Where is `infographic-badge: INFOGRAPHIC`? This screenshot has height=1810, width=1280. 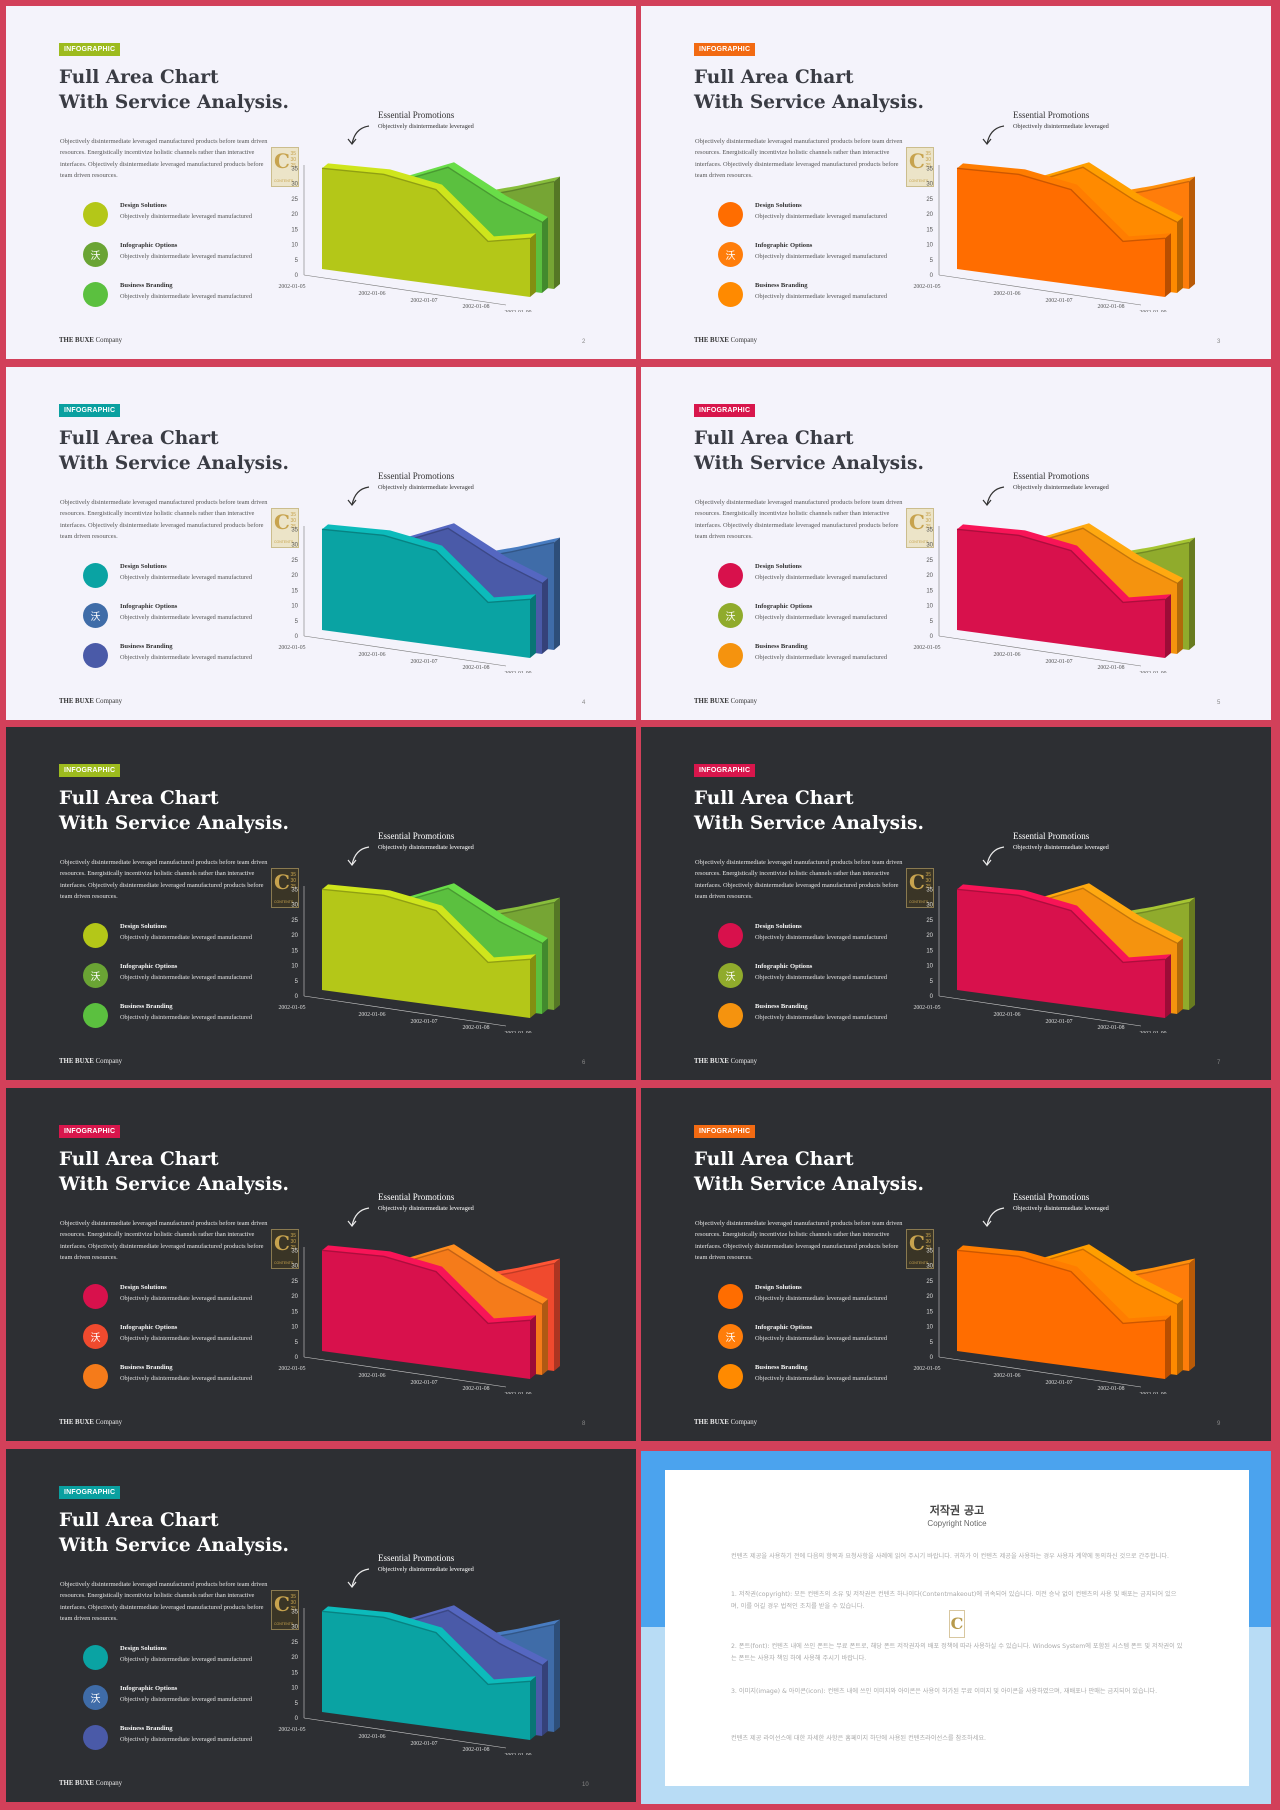 infographic-badge: INFOGRAPHIC is located at coordinates (725, 770).